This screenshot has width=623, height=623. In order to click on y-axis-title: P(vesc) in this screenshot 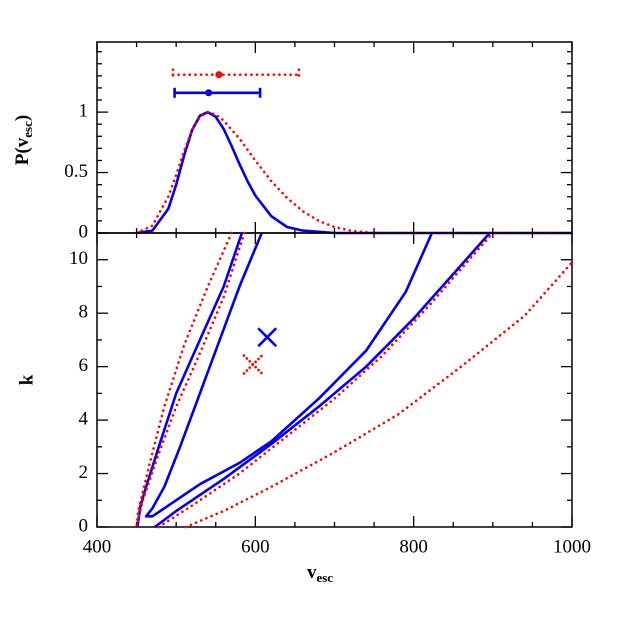, I will do `click(23, 140)`.